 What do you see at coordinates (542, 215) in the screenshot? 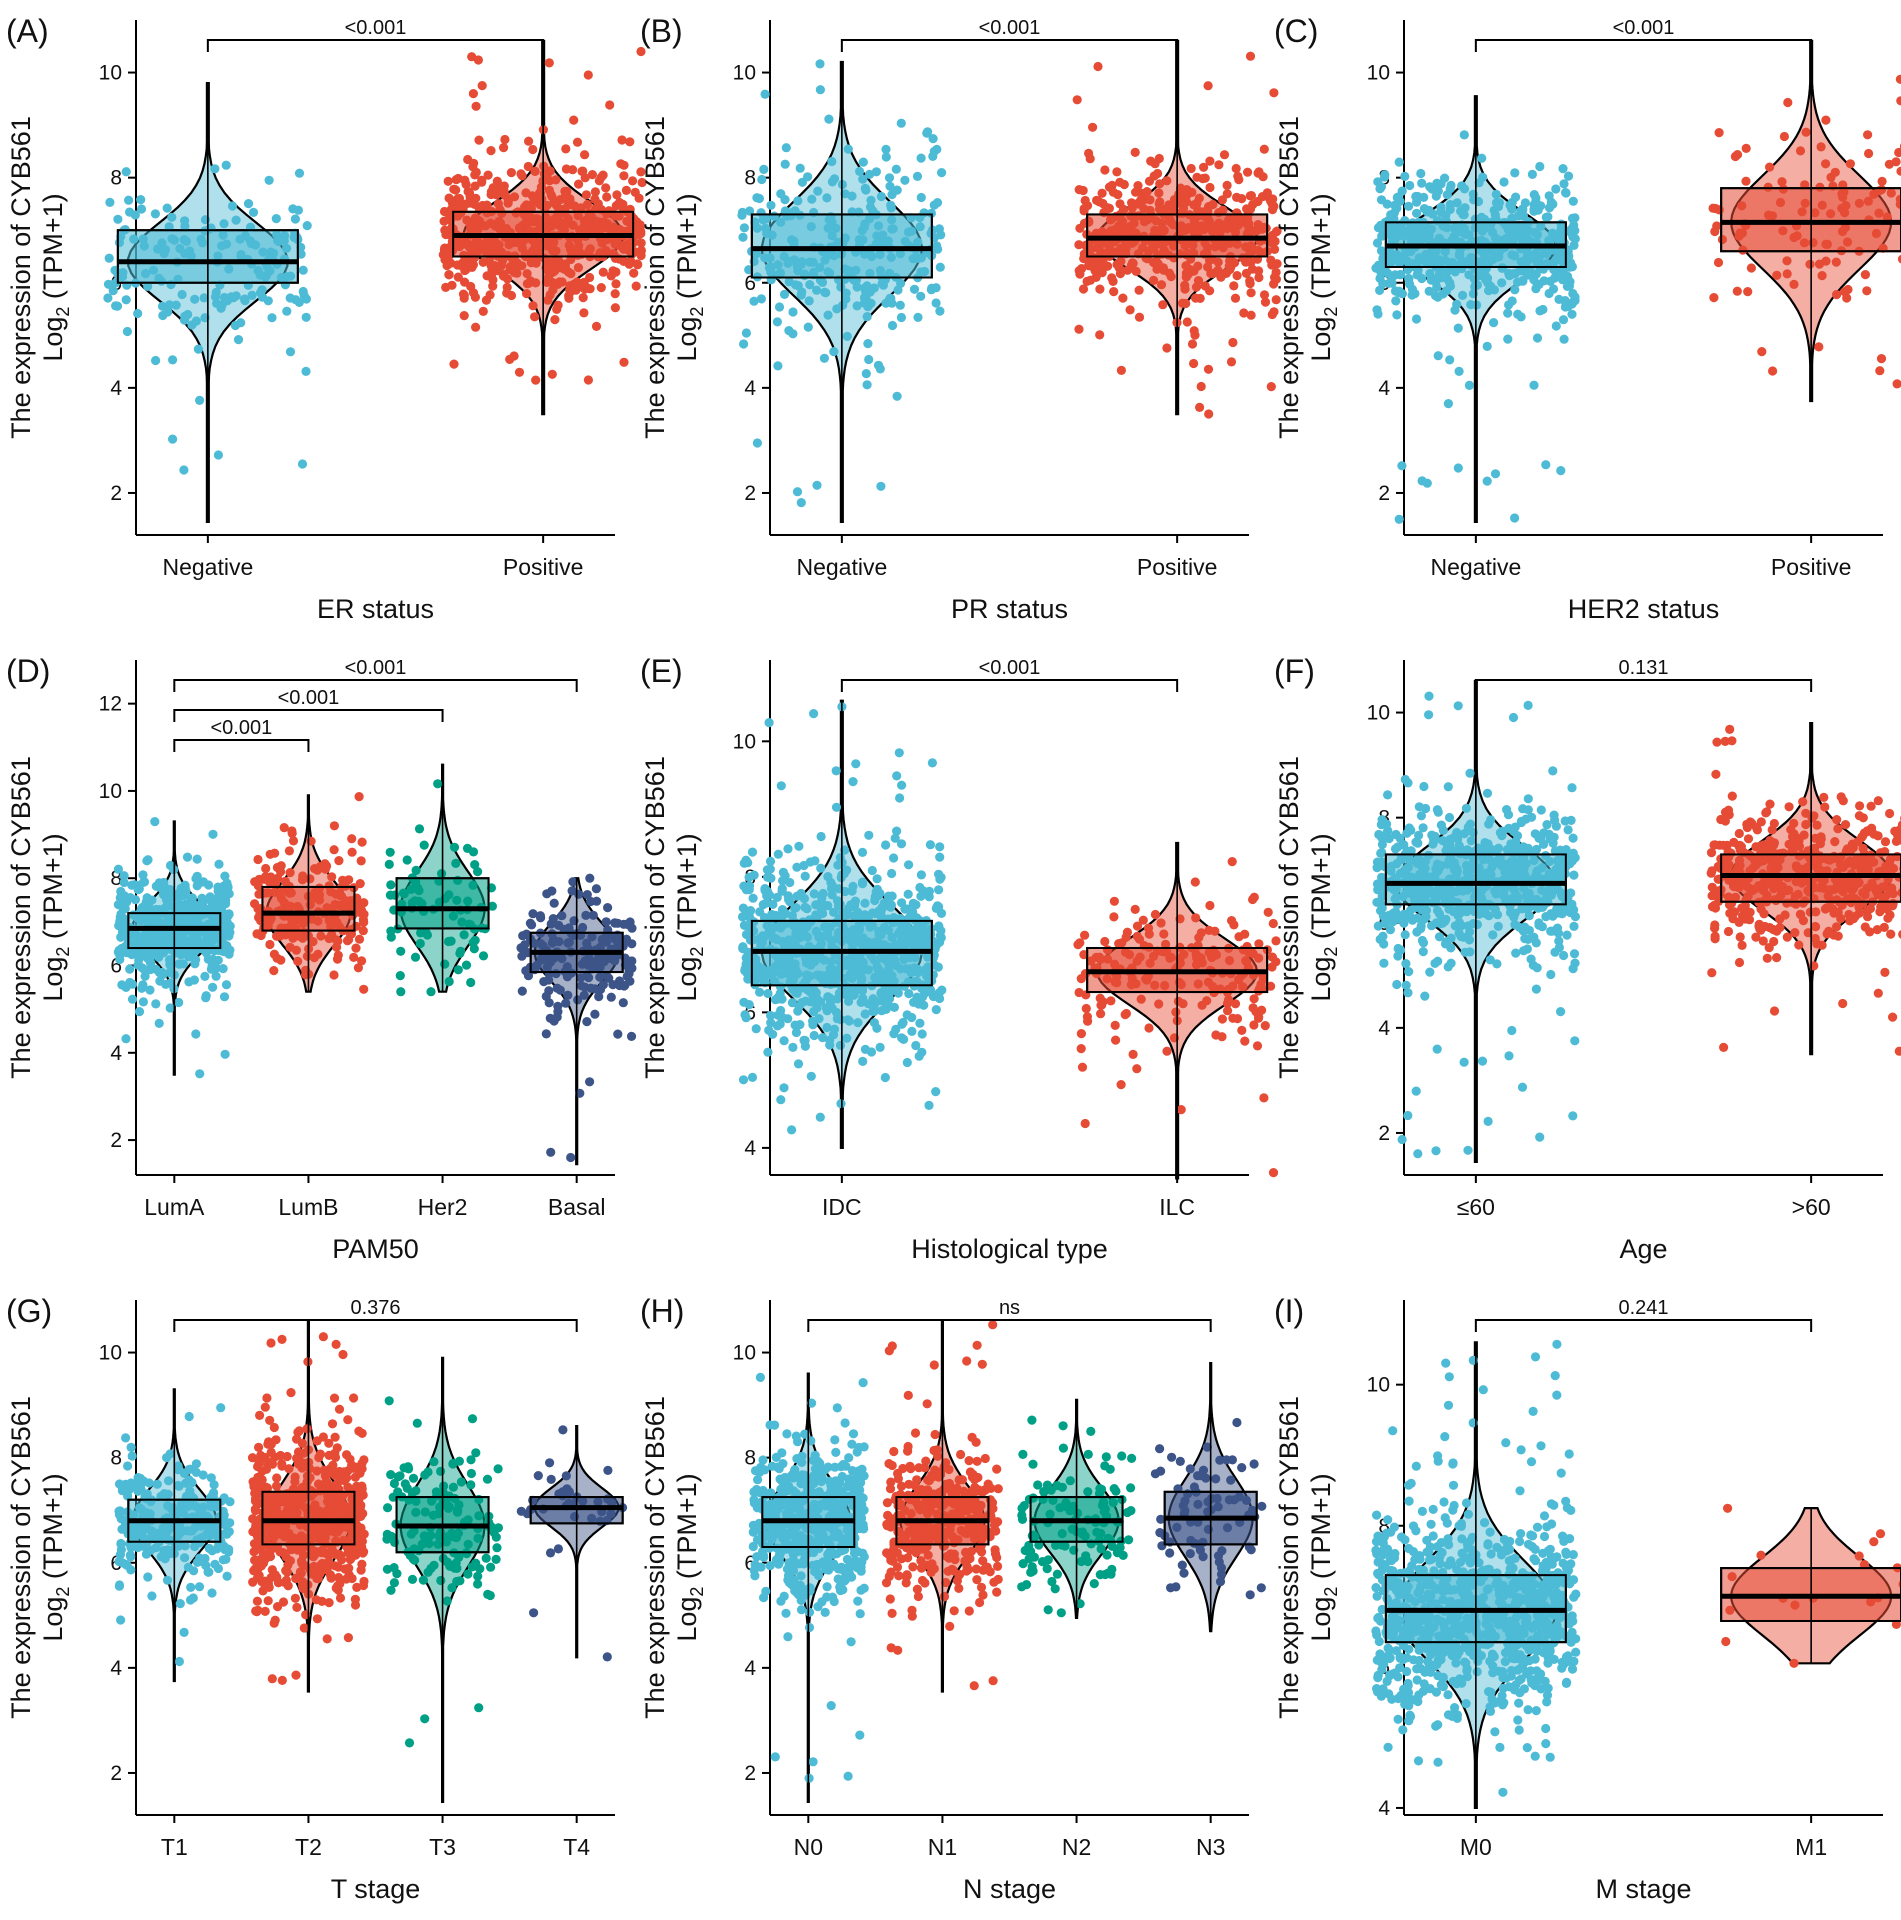
I see `points-Positive` at bounding box center [542, 215].